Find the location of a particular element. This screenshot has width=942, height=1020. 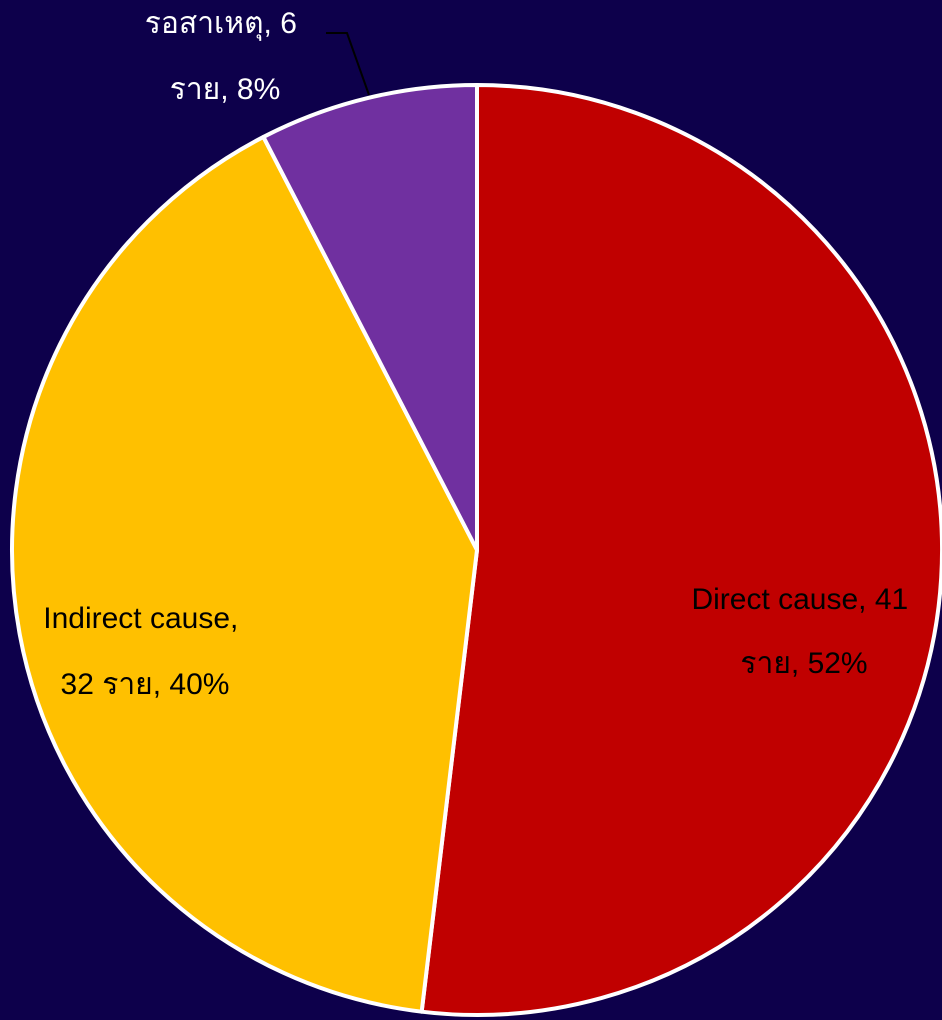

slice-label-indirect-cause-line1: Indirect cause, is located at coordinates (140, 618).